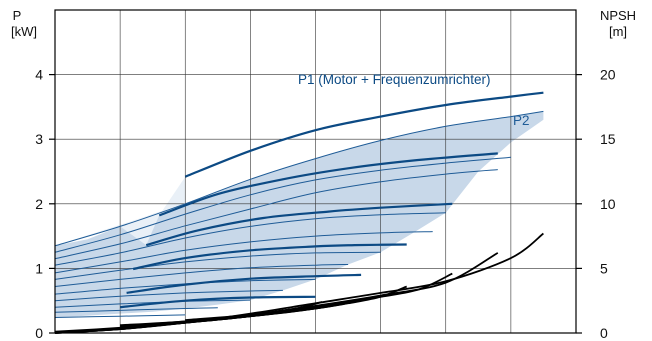 The image size is (652, 341). Describe the element at coordinates (596, 204) in the screenshot. I see `right-axis-ticks: 0 5 10 15 20` at that location.